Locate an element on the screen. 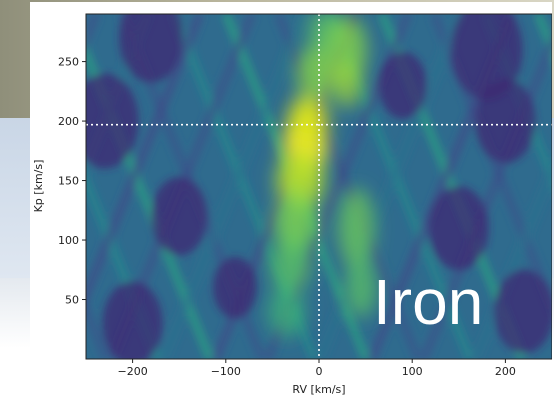  y-tick-label: 50 is located at coordinates (72, 300).